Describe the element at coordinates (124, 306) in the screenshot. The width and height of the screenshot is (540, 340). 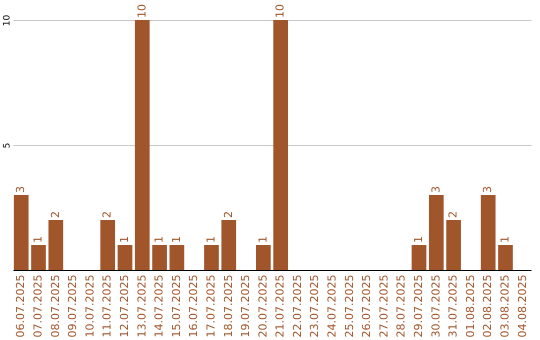
I see `x-tick-label: 12.07.2025` at that location.